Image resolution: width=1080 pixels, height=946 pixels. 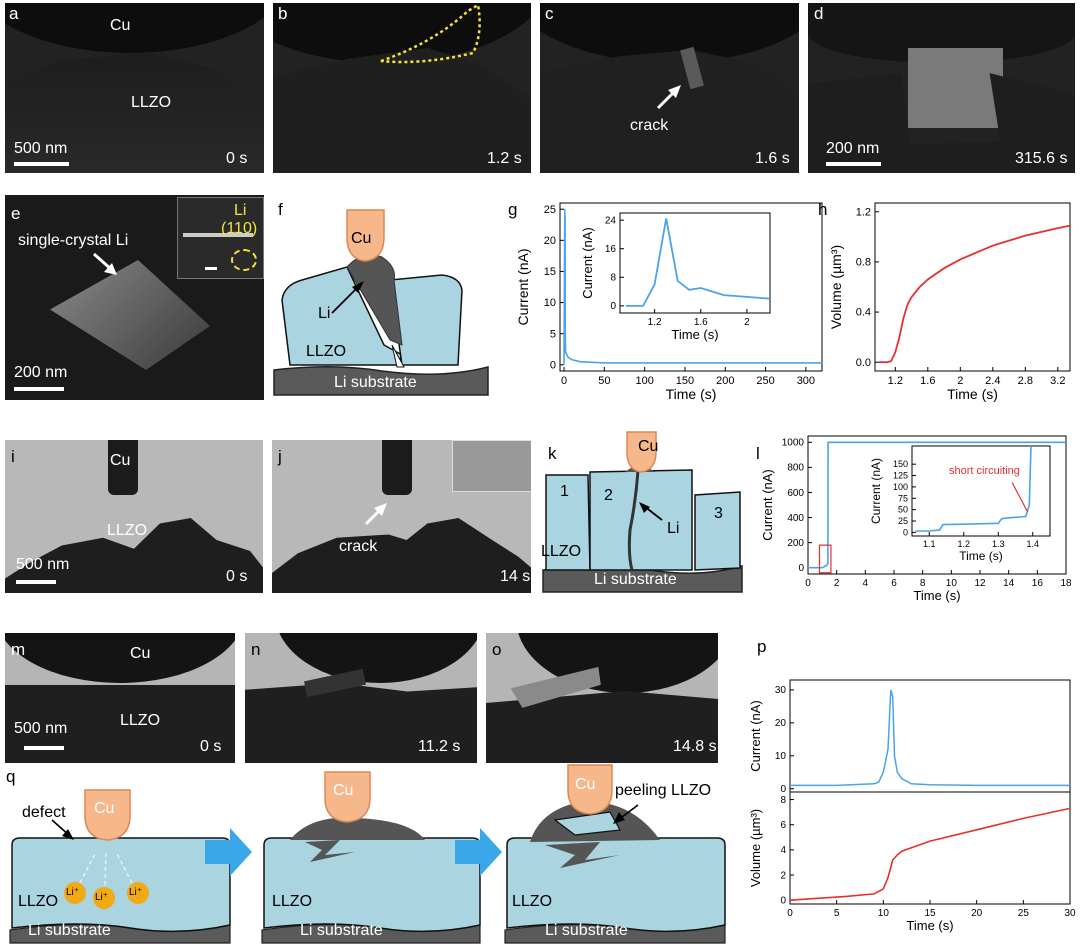 What do you see at coordinates (685, 381) in the screenshot?
I see `x-tick-label: 150` at bounding box center [685, 381].